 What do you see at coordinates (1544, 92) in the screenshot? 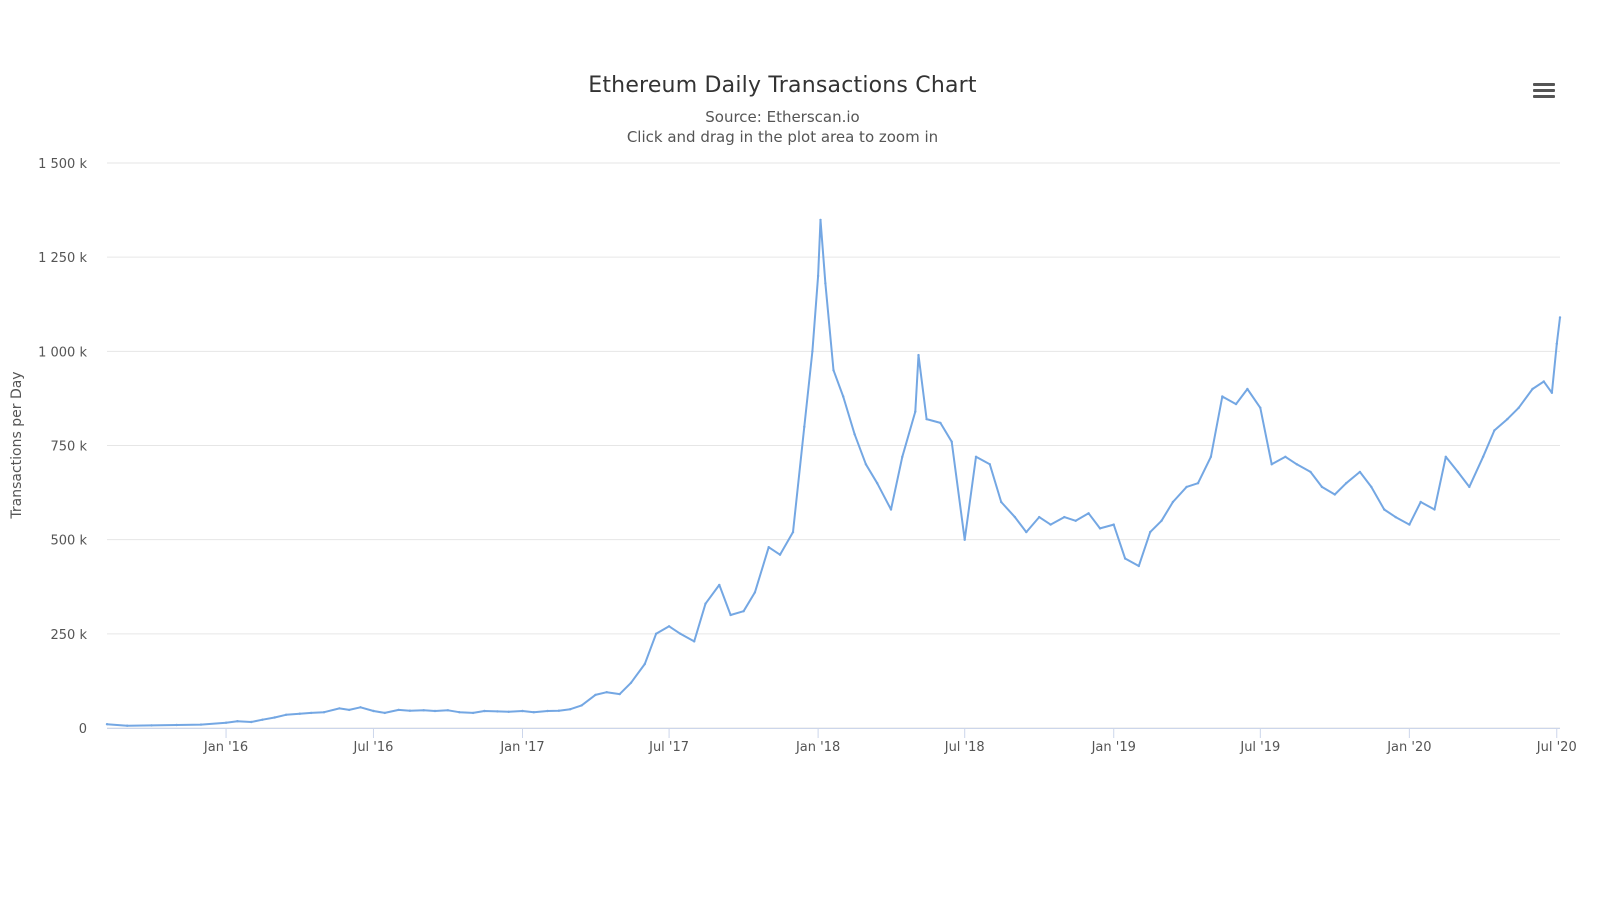
I see `hamburger-menu-icon` at bounding box center [1544, 92].